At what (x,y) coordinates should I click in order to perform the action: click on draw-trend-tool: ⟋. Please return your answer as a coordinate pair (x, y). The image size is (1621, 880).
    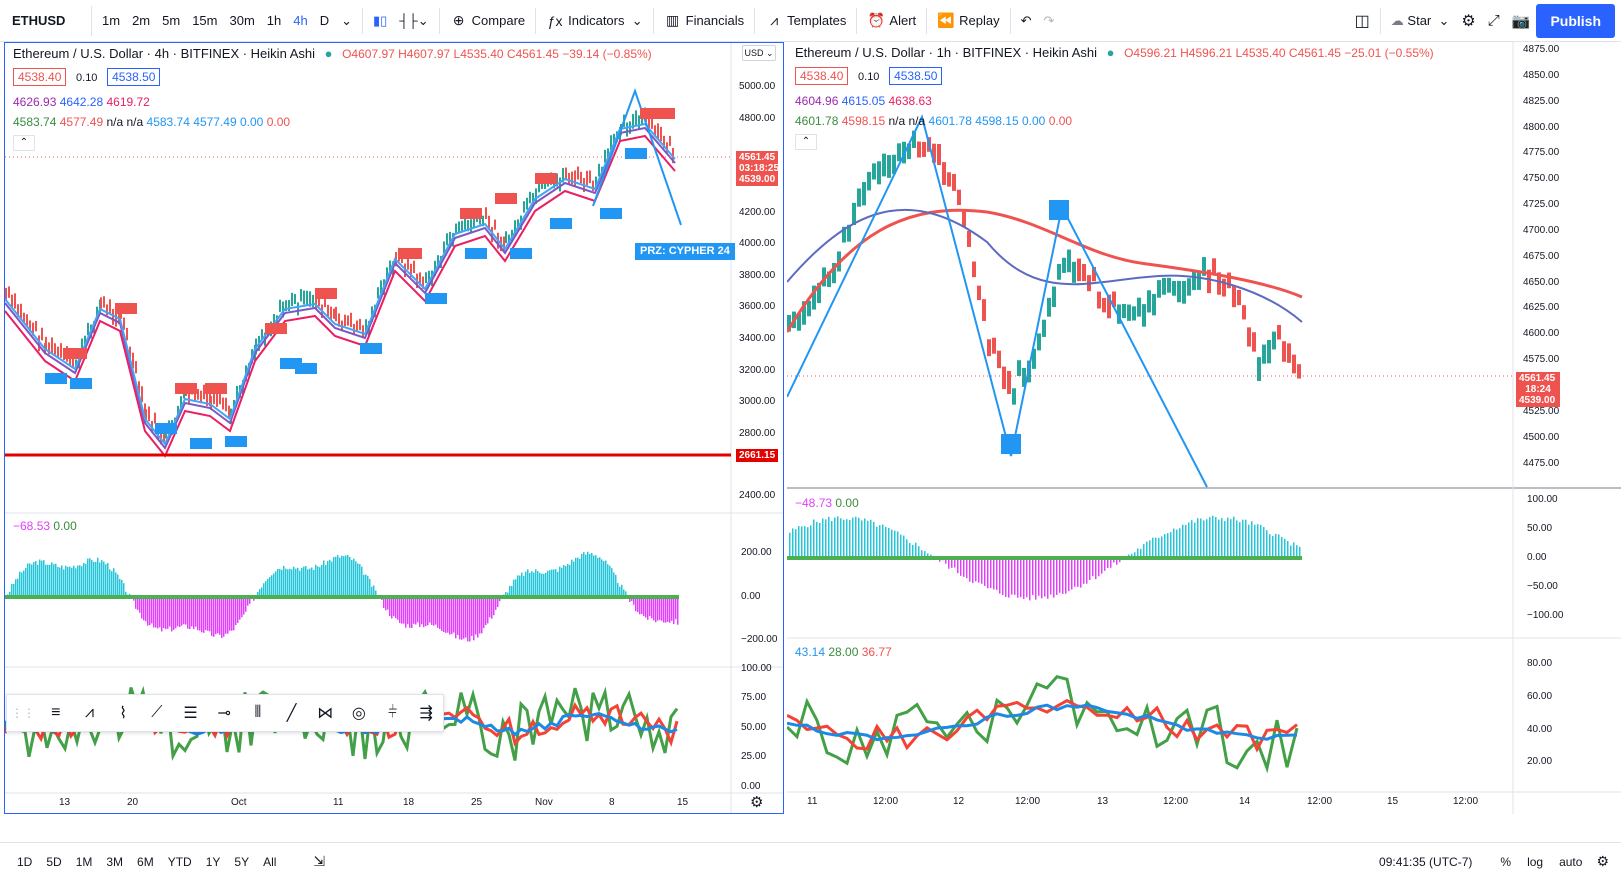
    Looking at the image, I should click on (157, 713).